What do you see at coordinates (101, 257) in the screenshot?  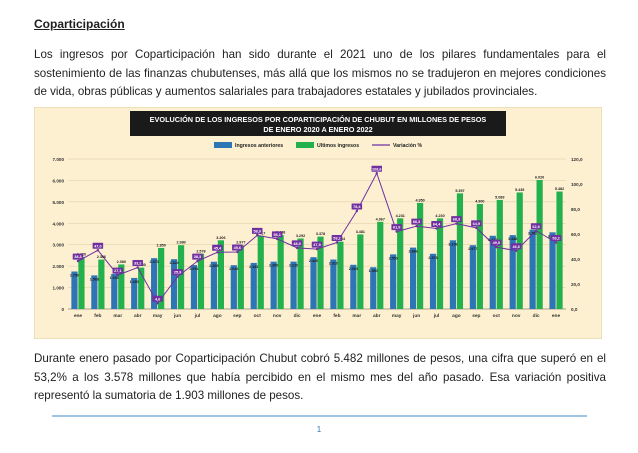 I see `bar-label-ultimos: 2.306` at bounding box center [101, 257].